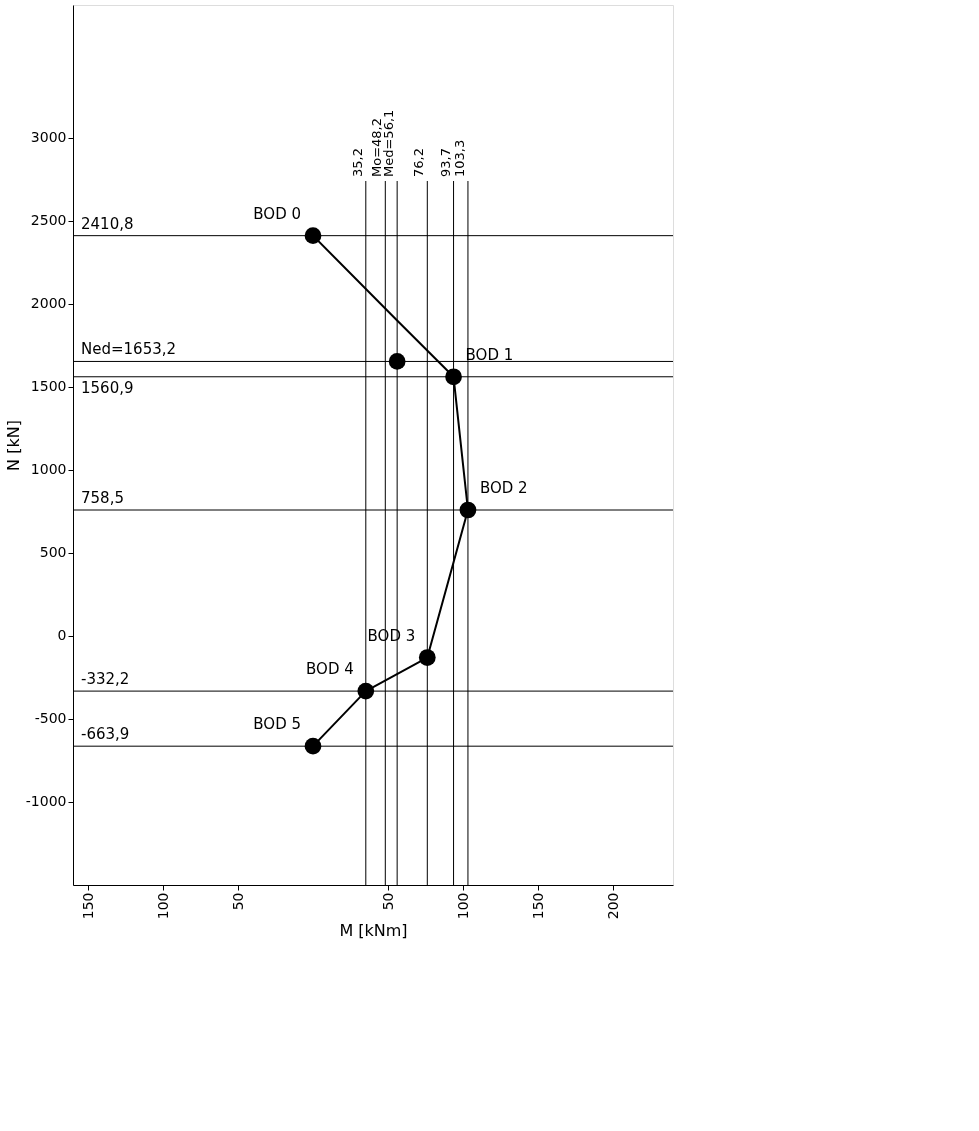 Image resolution: width=979 pixels, height=1131 pixels. What do you see at coordinates (48, 386) in the screenshot?
I see `y-tick-label: 1500` at bounding box center [48, 386].